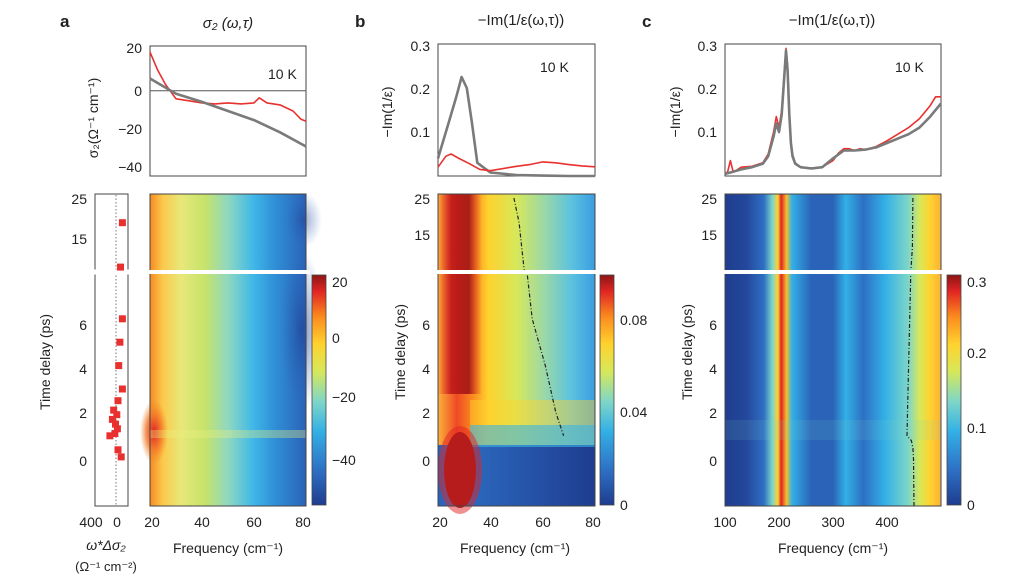  What do you see at coordinates (491, 522) in the screenshot?
I see `panel-b-xtick: 40` at bounding box center [491, 522].